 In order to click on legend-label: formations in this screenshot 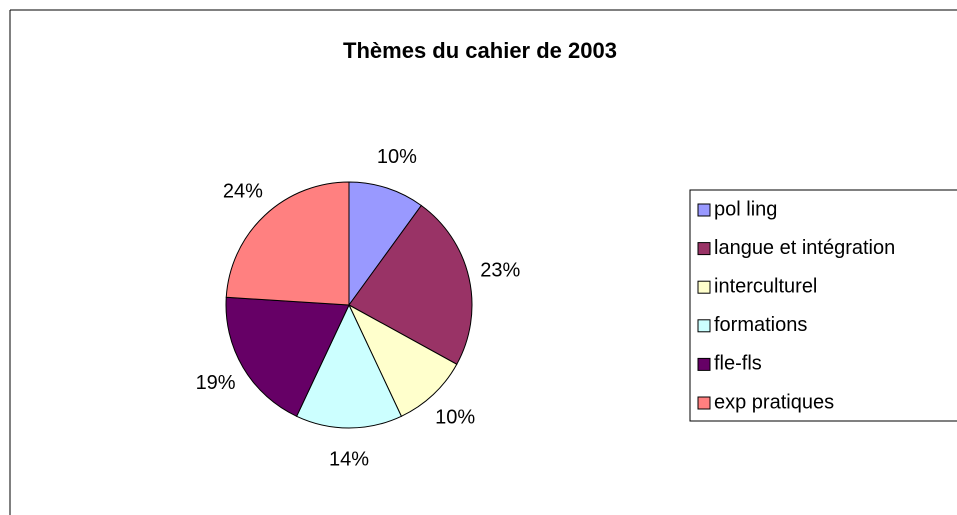, I will do `click(760, 325)`.